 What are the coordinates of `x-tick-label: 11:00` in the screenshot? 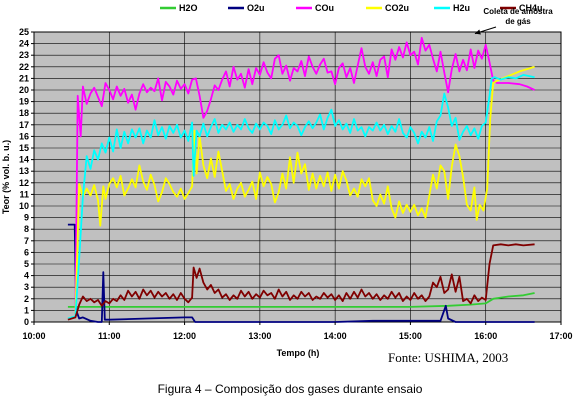 It's located at (109, 336).